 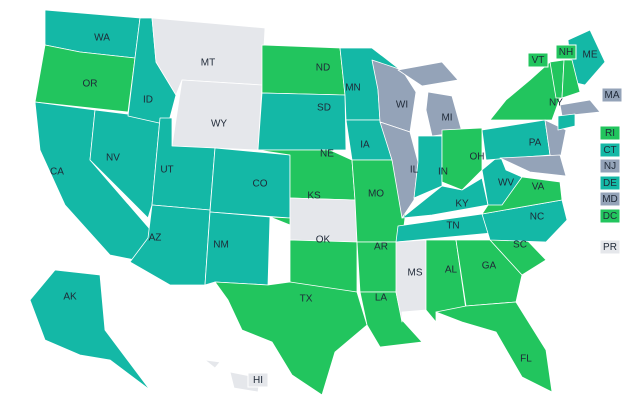 I want to click on state-box-nh: NH, so click(x=566, y=52).